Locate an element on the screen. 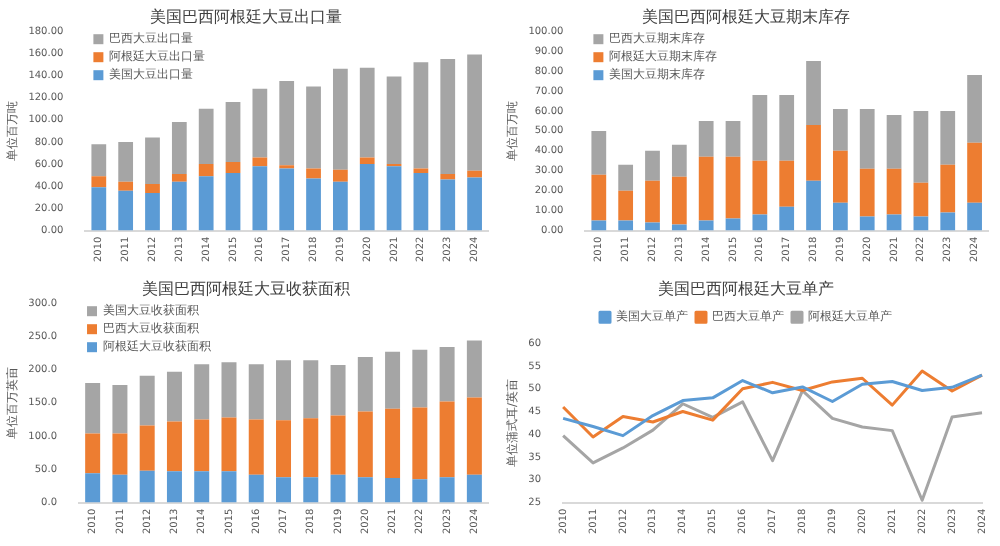 The height and width of the screenshot is (546, 1000). chart-title: 美国巴西阿根廷大豆收获面积 is located at coordinates (246, 288).